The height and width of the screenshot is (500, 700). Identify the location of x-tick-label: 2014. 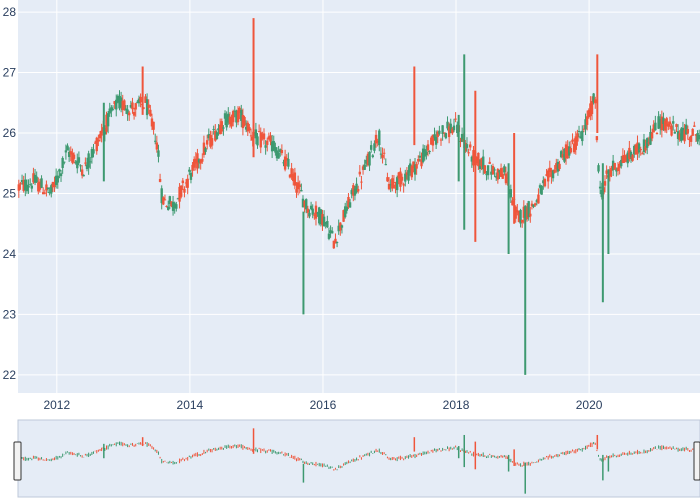
(190, 405).